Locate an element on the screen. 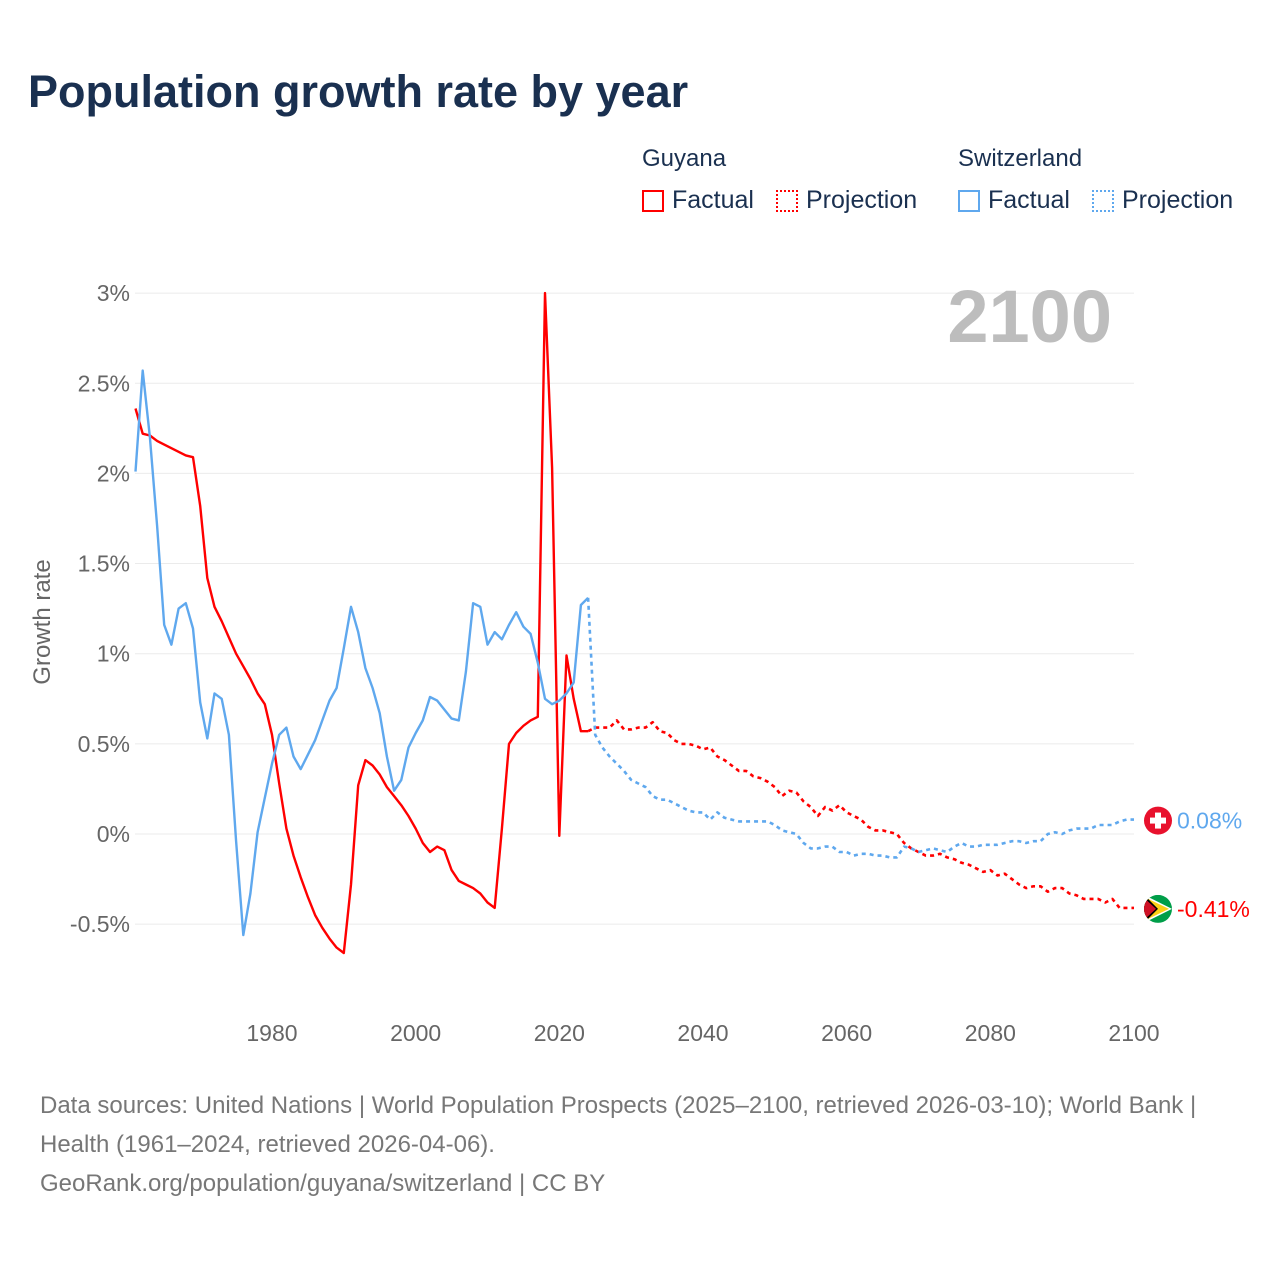 The height and width of the screenshot is (1280, 1280). legend-guyana-projection: Projection is located at coordinates (846, 200).